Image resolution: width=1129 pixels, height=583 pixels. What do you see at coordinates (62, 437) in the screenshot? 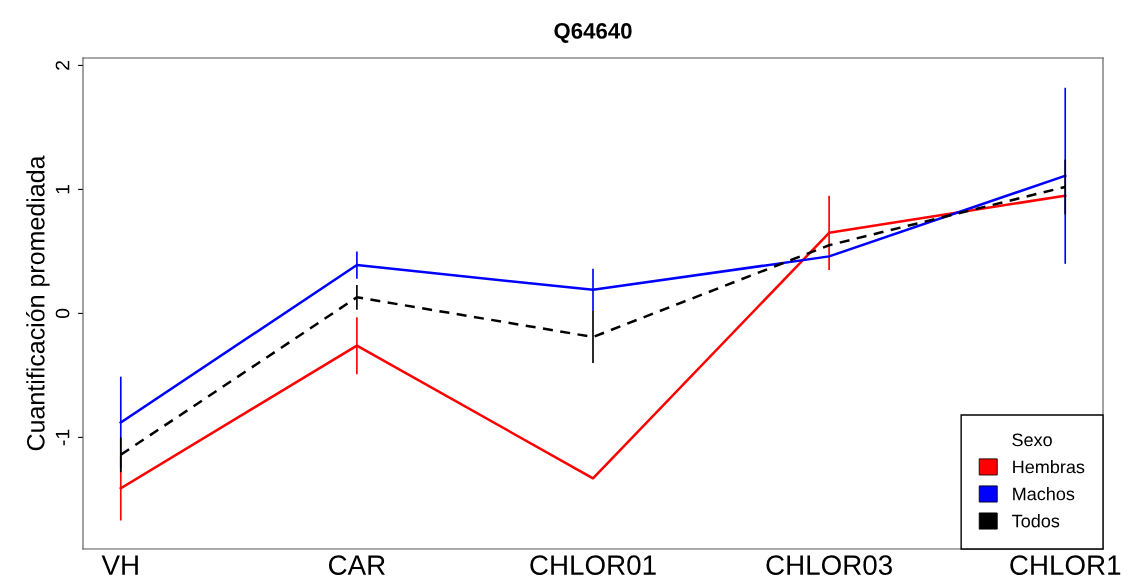
I see `y-tick-label: -1` at bounding box center [62, 437].